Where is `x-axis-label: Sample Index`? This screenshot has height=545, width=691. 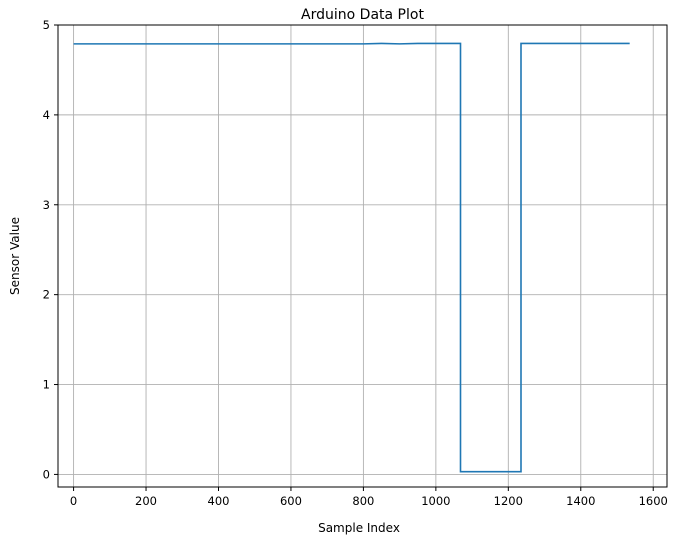
x-axis-label: Sample Index is located at coordinates (359, 528).